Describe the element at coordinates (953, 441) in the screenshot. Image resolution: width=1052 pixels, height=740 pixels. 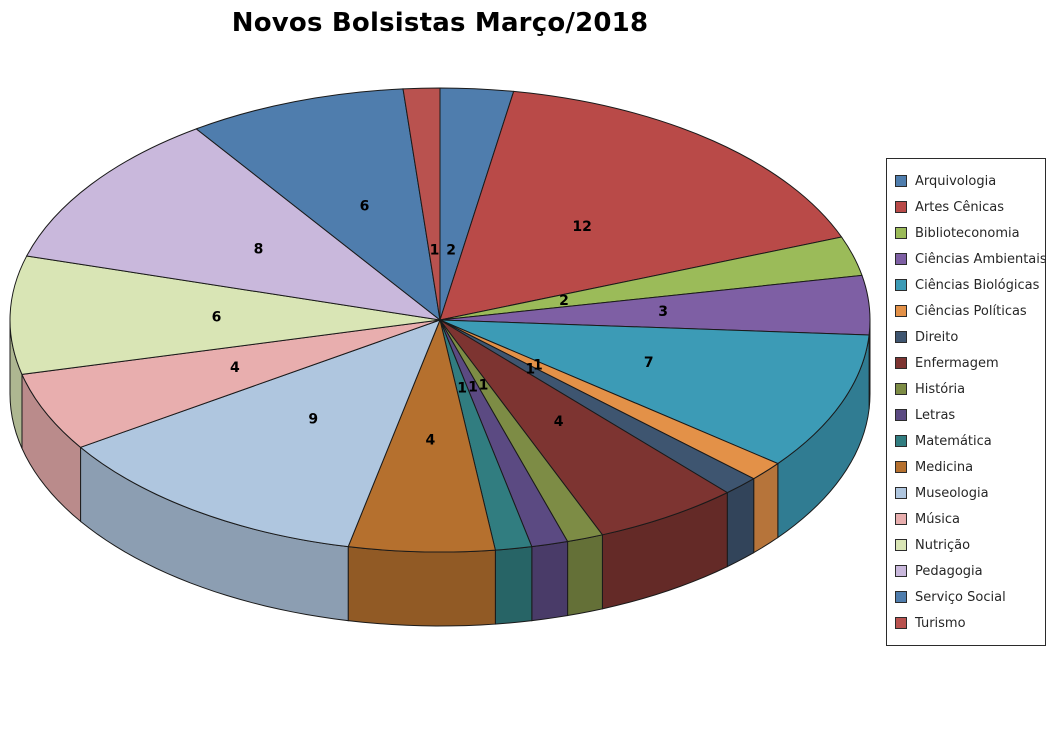
I see `legend-item-label: Matemática` at that location.